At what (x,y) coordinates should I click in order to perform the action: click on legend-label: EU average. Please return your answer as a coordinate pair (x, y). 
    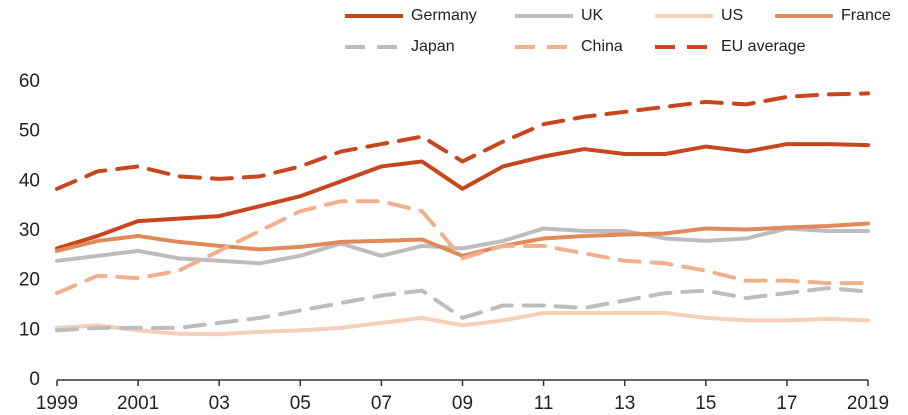
    Looking at the image, I should click on (763, 46).